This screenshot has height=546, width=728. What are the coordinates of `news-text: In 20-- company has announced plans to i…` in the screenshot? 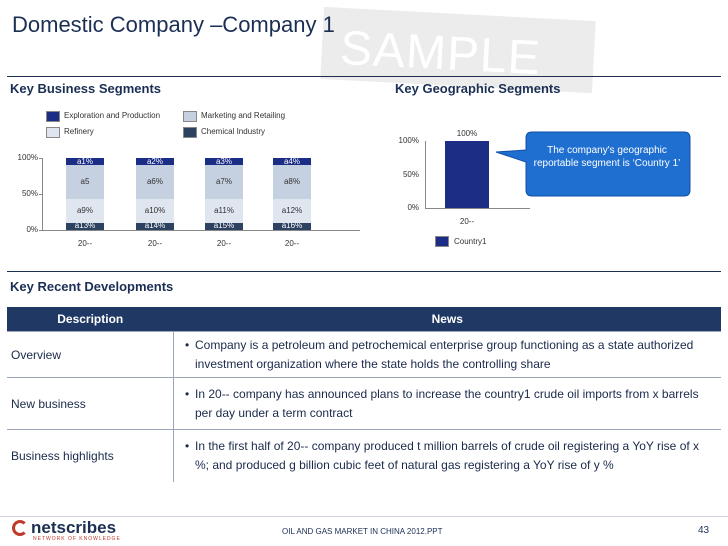 It's located at (447, 403).